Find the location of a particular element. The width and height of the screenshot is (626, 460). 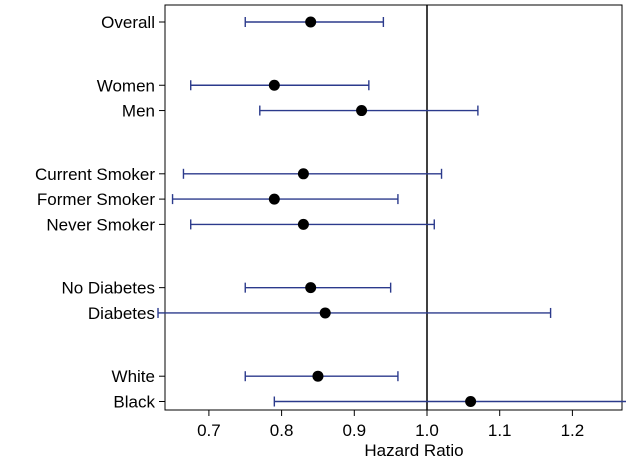

x-tick-label: 0.8 is located at coordinates (282, 430).